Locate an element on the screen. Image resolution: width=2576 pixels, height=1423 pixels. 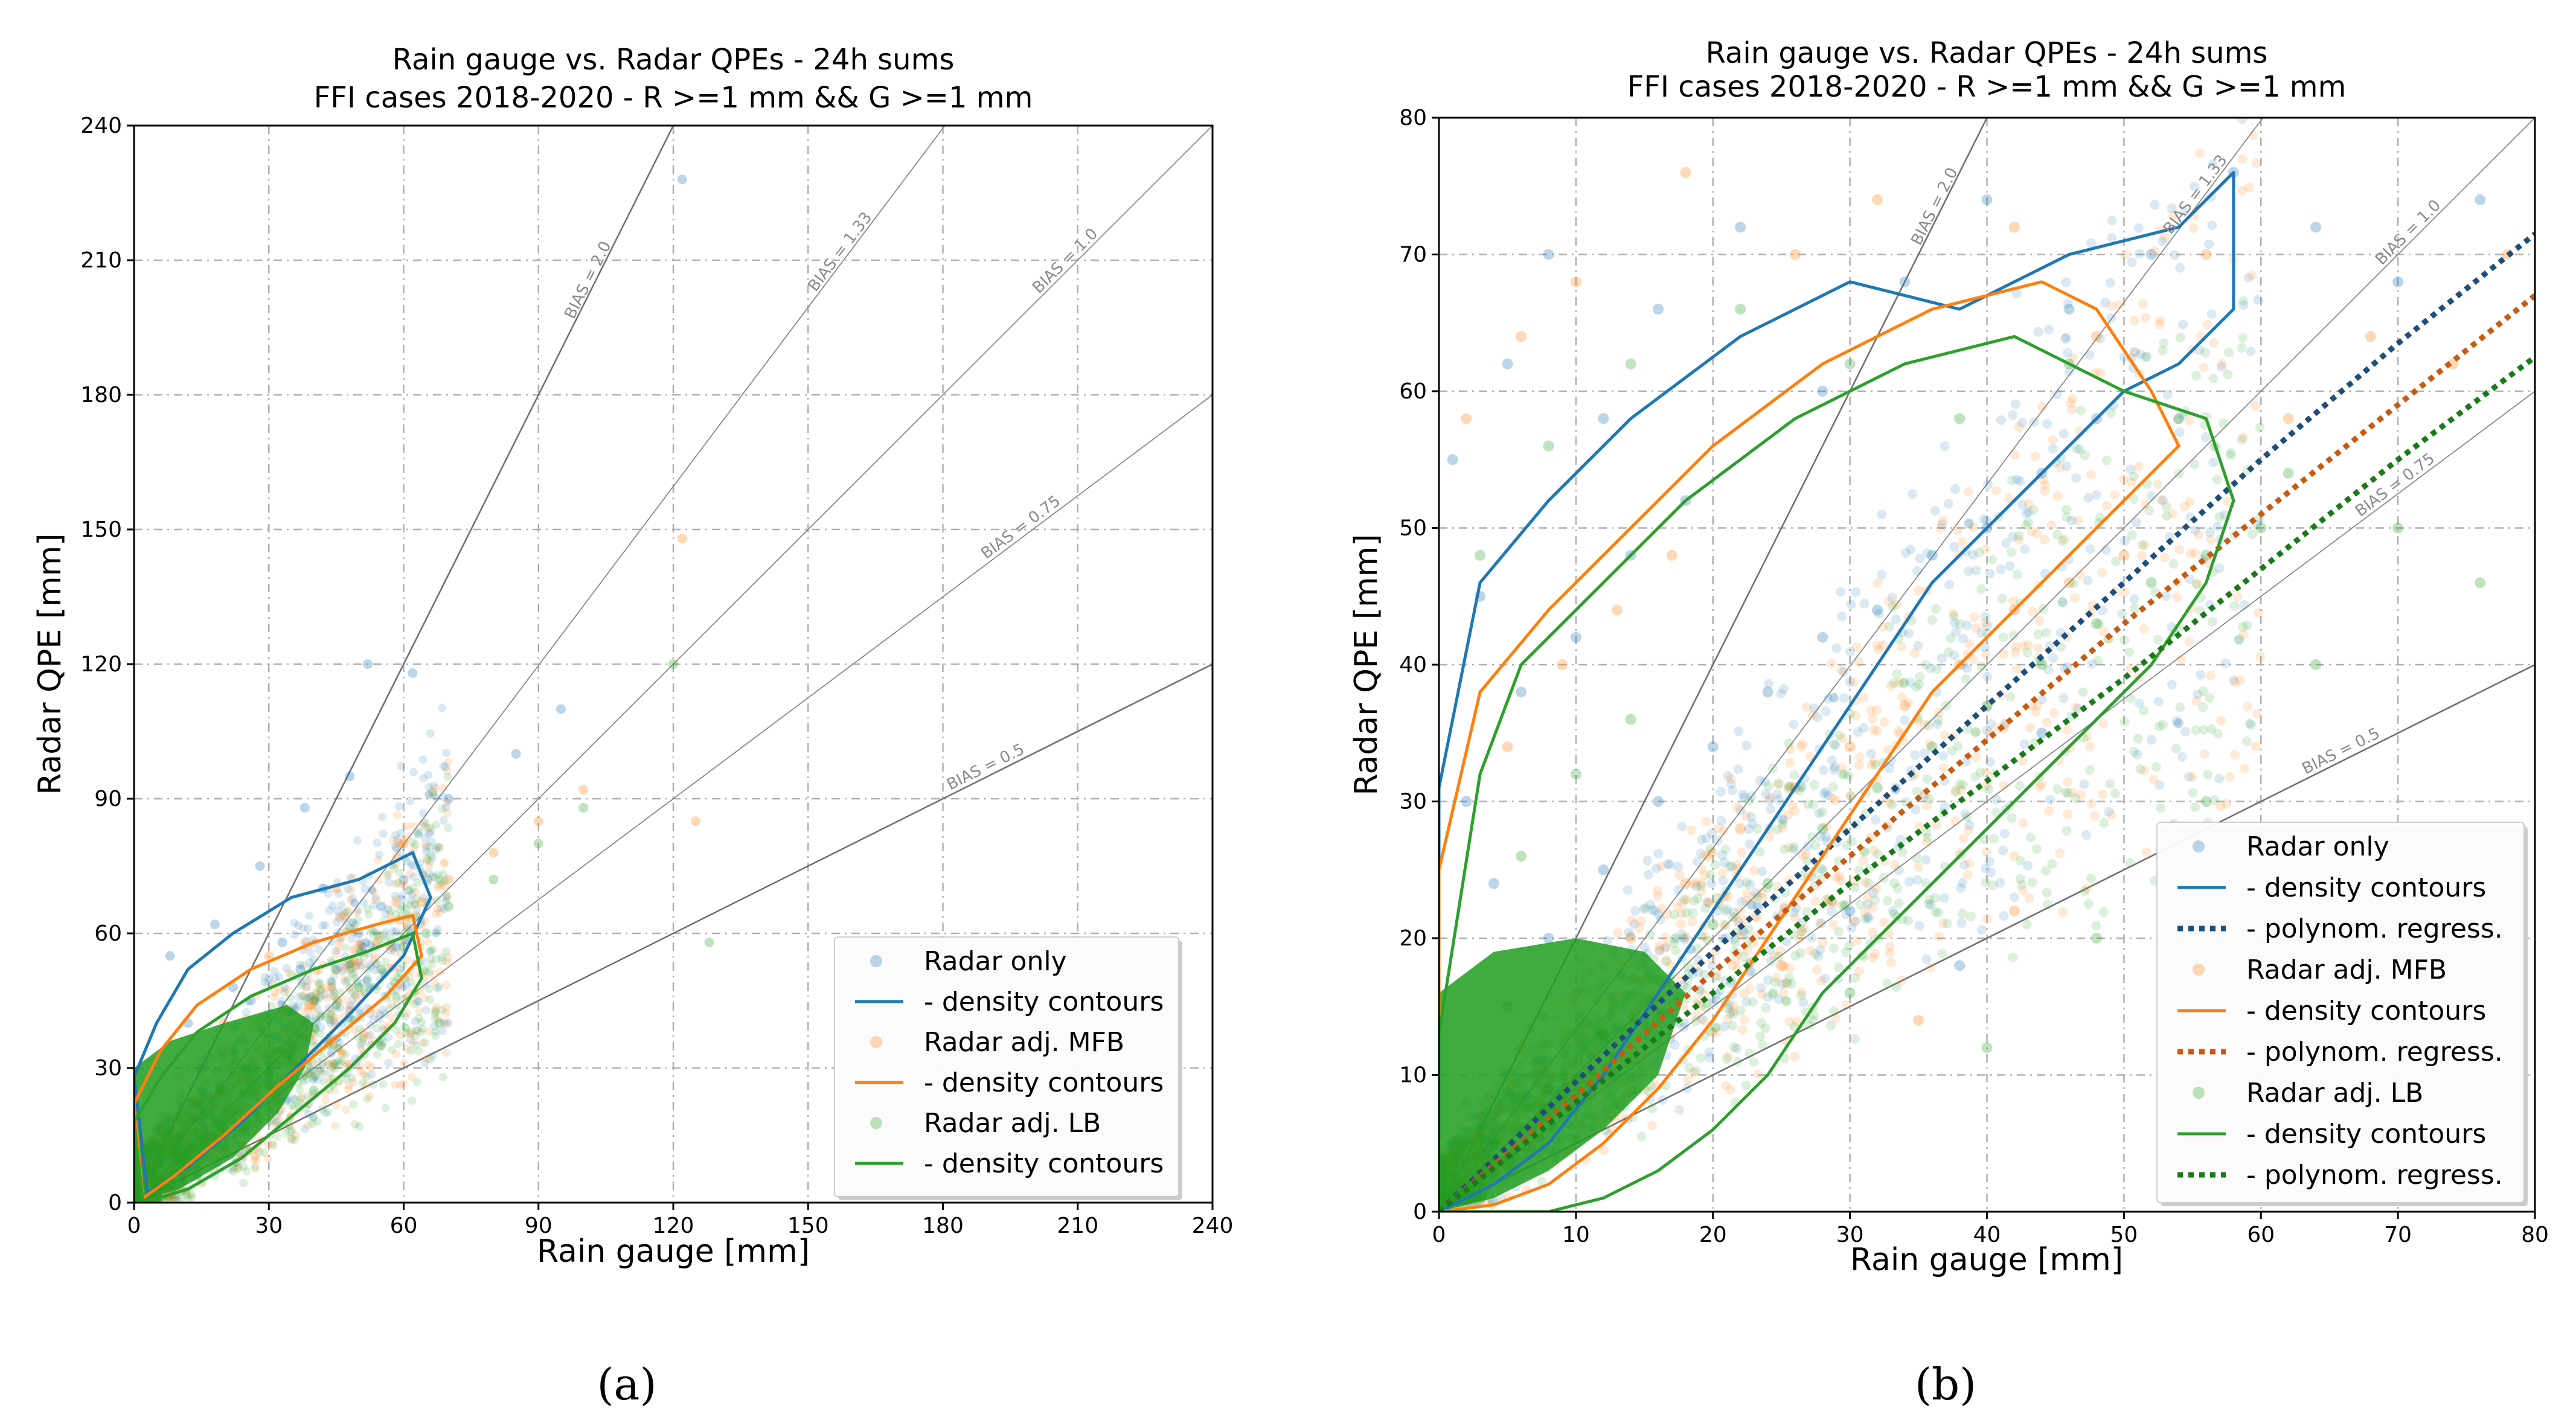
x-tick-label: 240 is located at coordinates (1213, 1226).